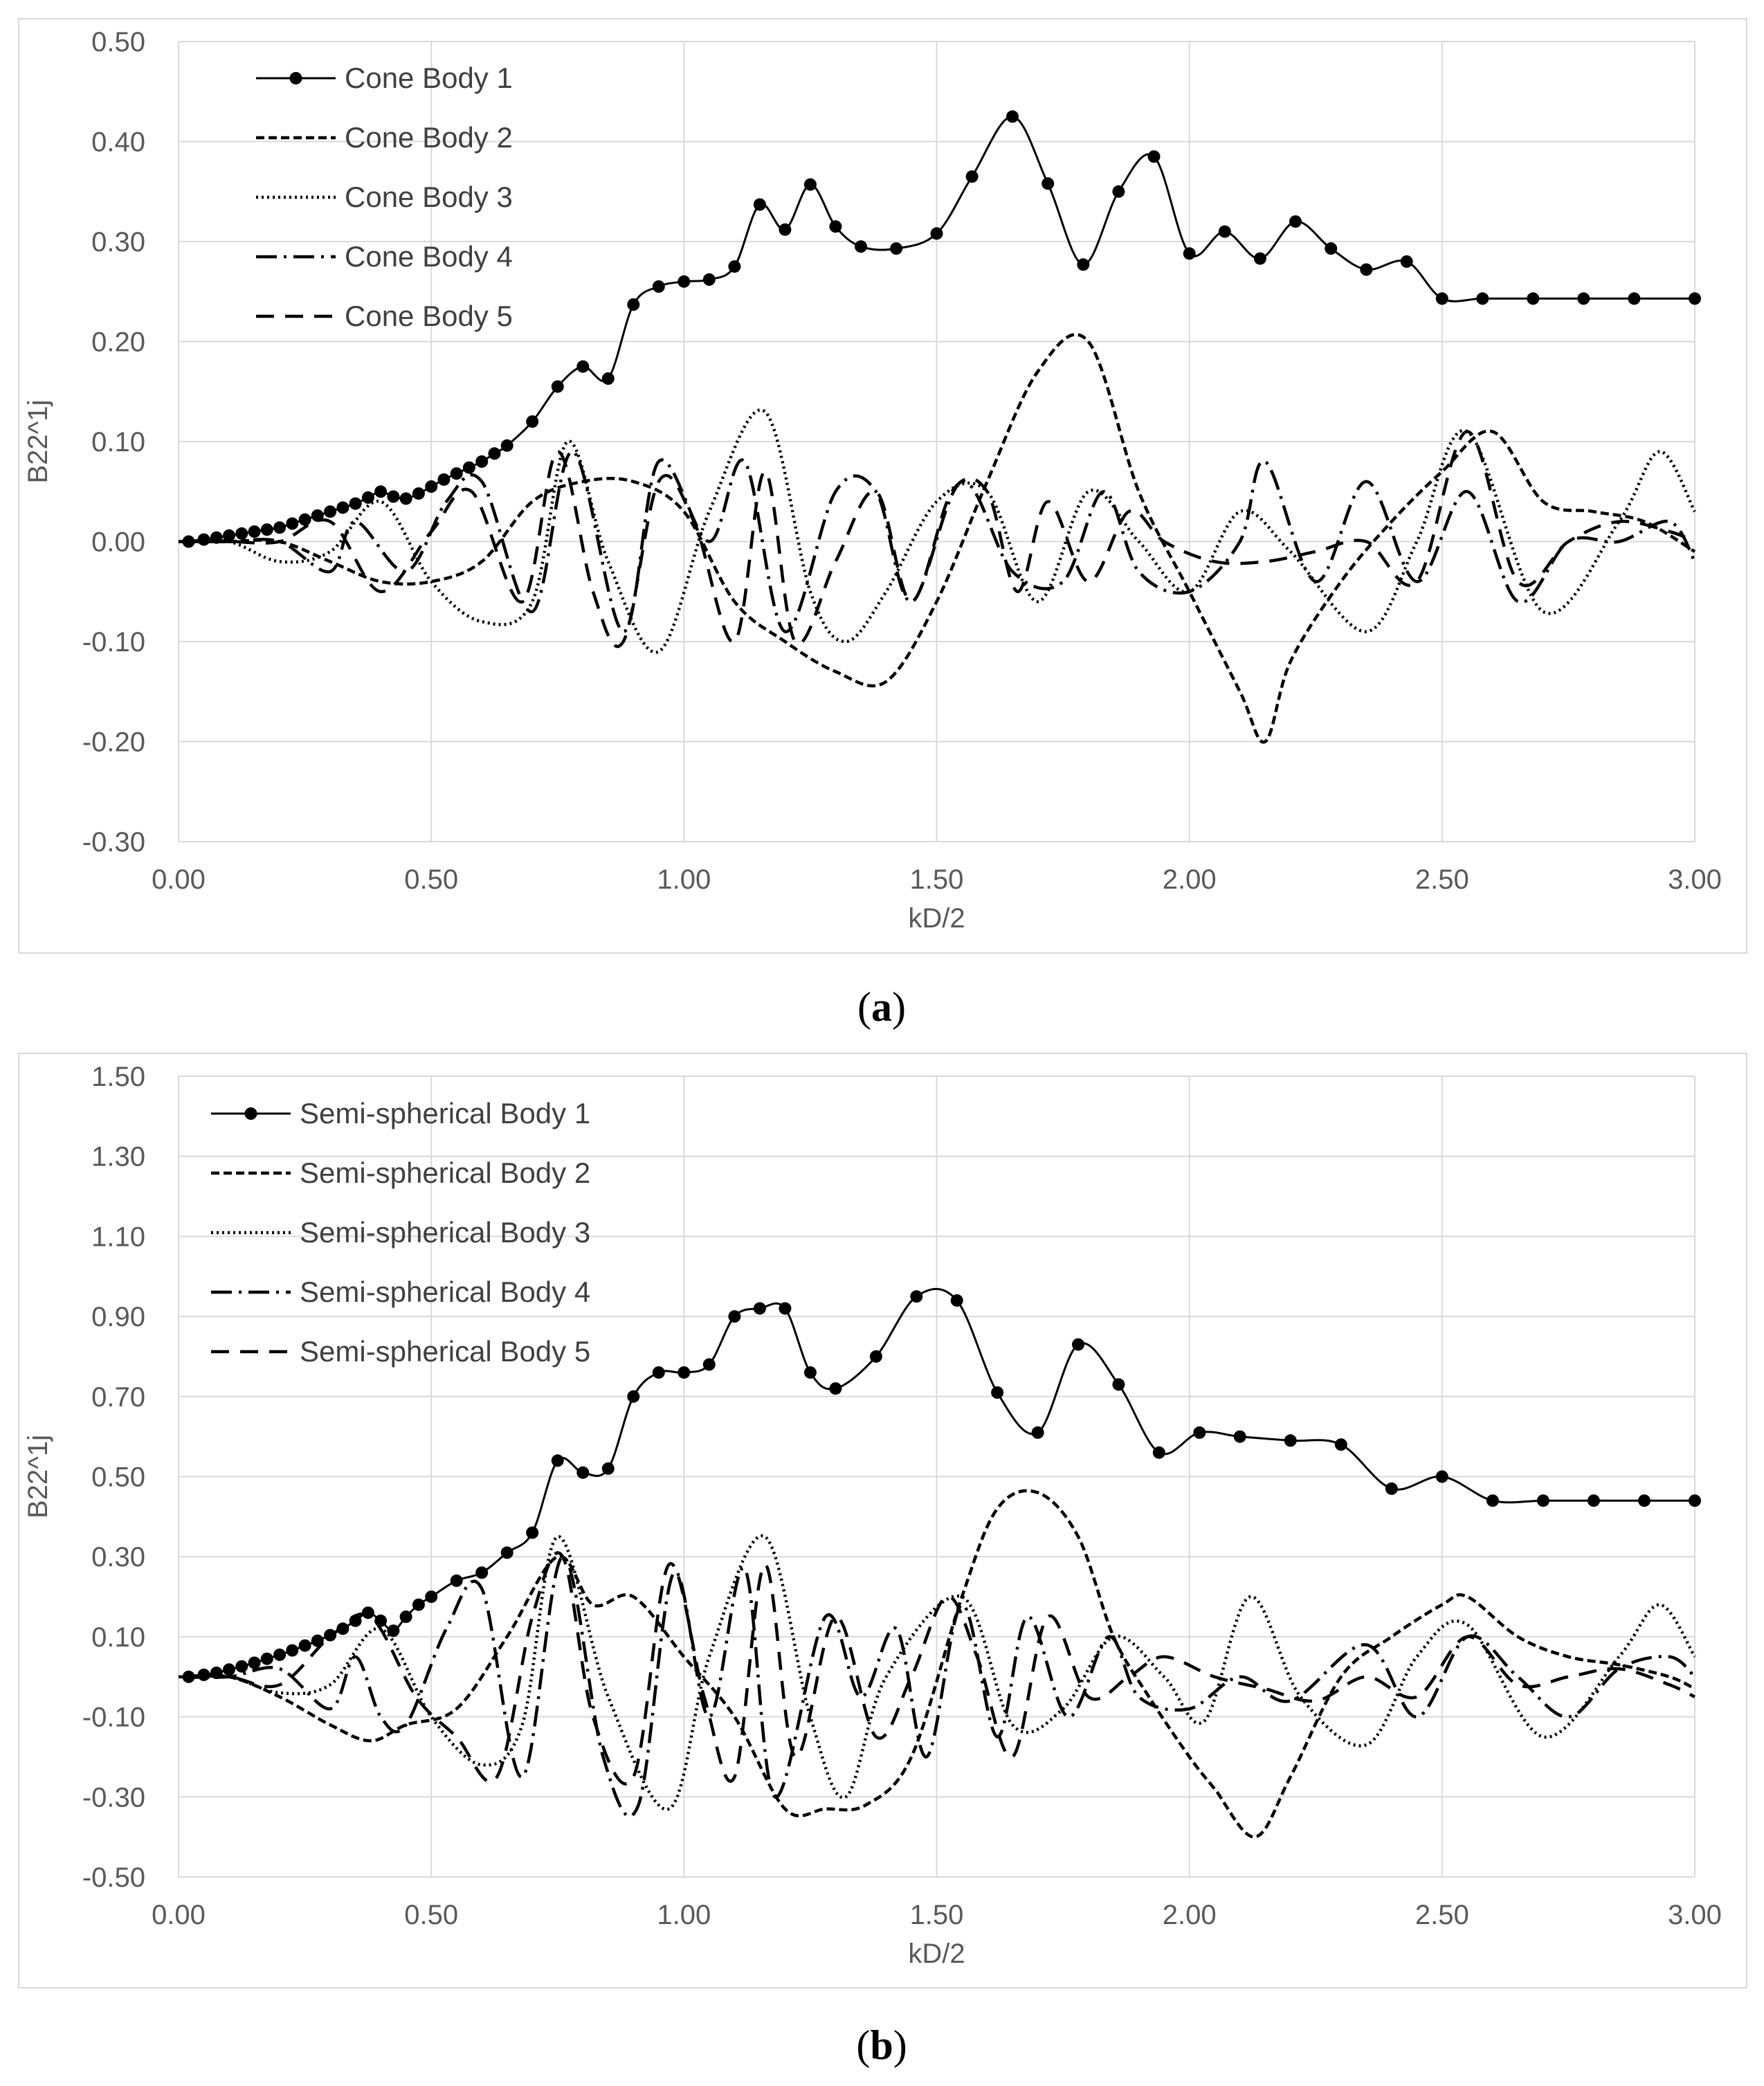 This screenshot has height=2086, width=1764. What do you see at coordinates (118, 1557) in the screenshot?
I see `y-tick-label: 0.30` at bounding box center [118, 1557].